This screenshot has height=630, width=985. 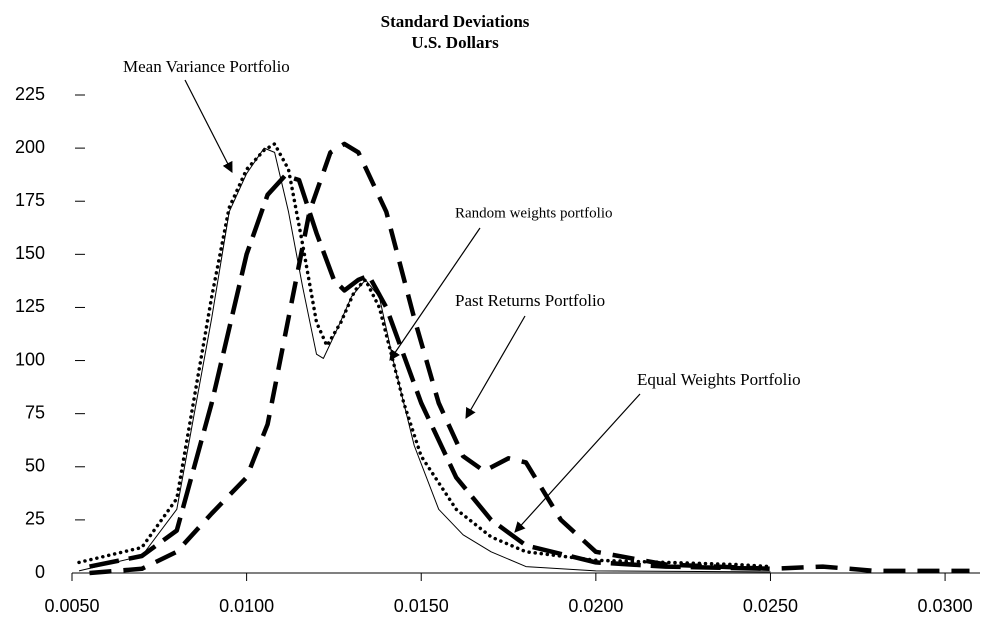 I want to click on annotation: Past Returns Portfolio, so click(x=530, y=300).